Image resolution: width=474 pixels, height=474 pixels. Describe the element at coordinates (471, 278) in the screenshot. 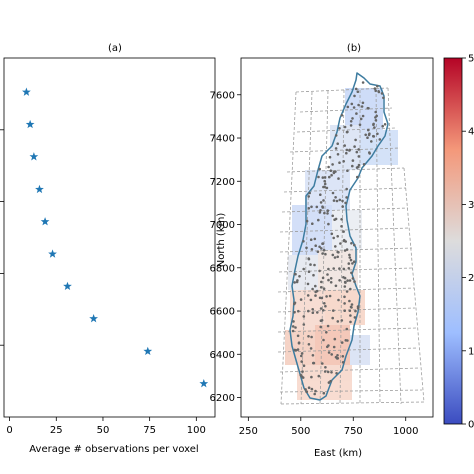

I see `colorbar-tick-label: 2` at that location.